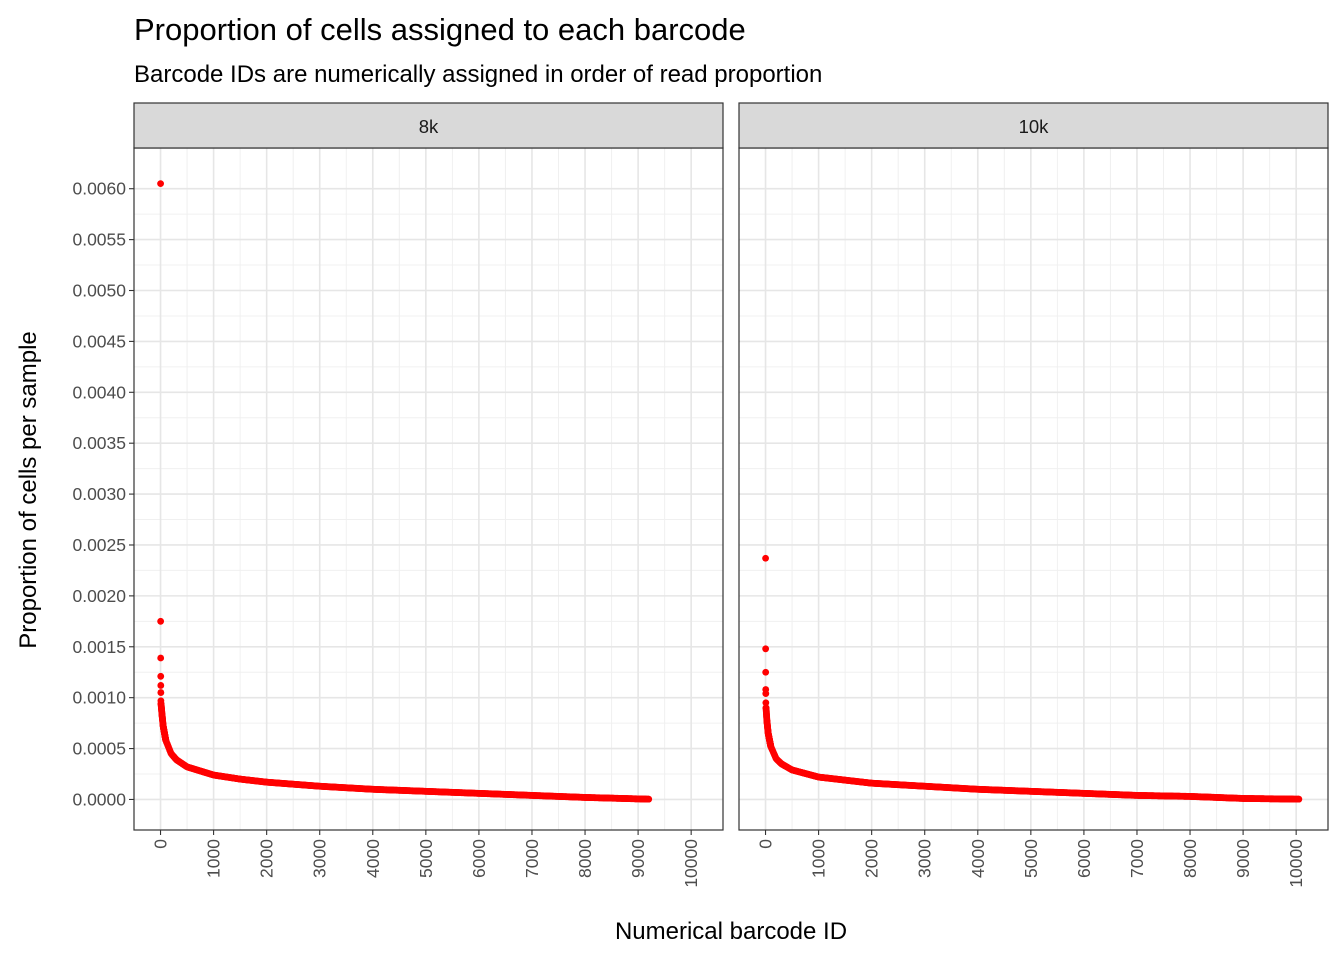 The height and width of the screenshot is (960, 1344). I want to click on y-tick-label: 0.0005, so click(99, 749).